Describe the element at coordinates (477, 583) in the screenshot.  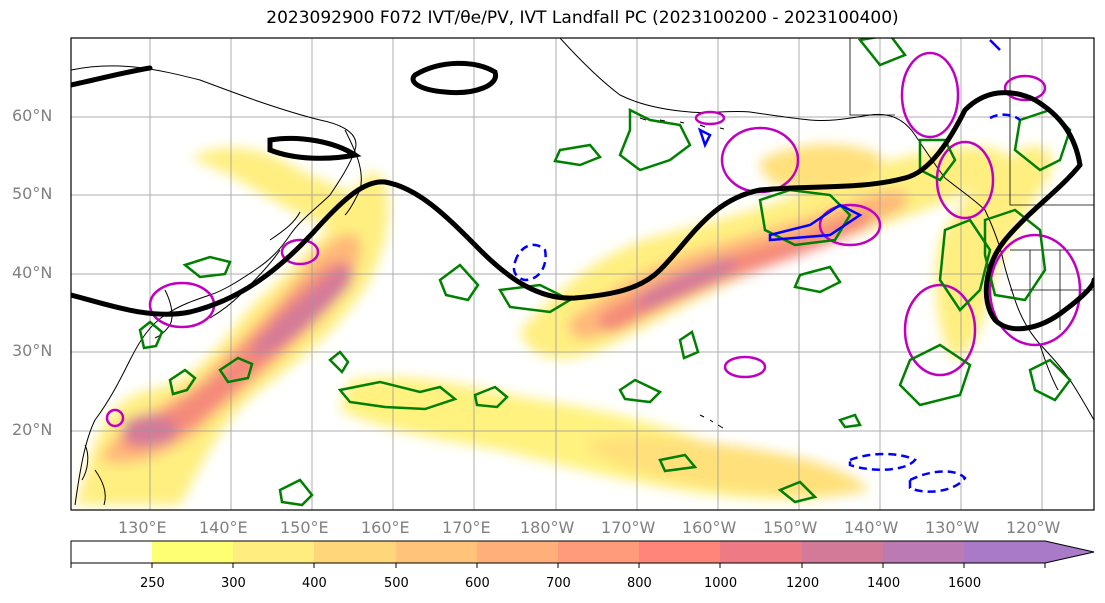
I see `colorbar-tick-label: 600` at that location.